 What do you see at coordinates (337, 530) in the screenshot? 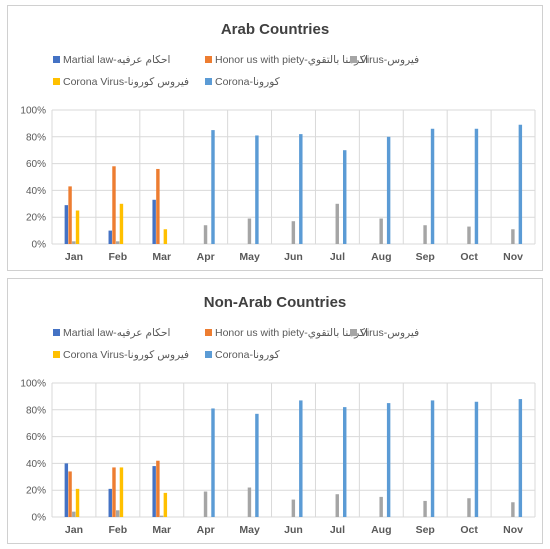
I see `x-tick-label: Jul` at bounding box center [337, 530].